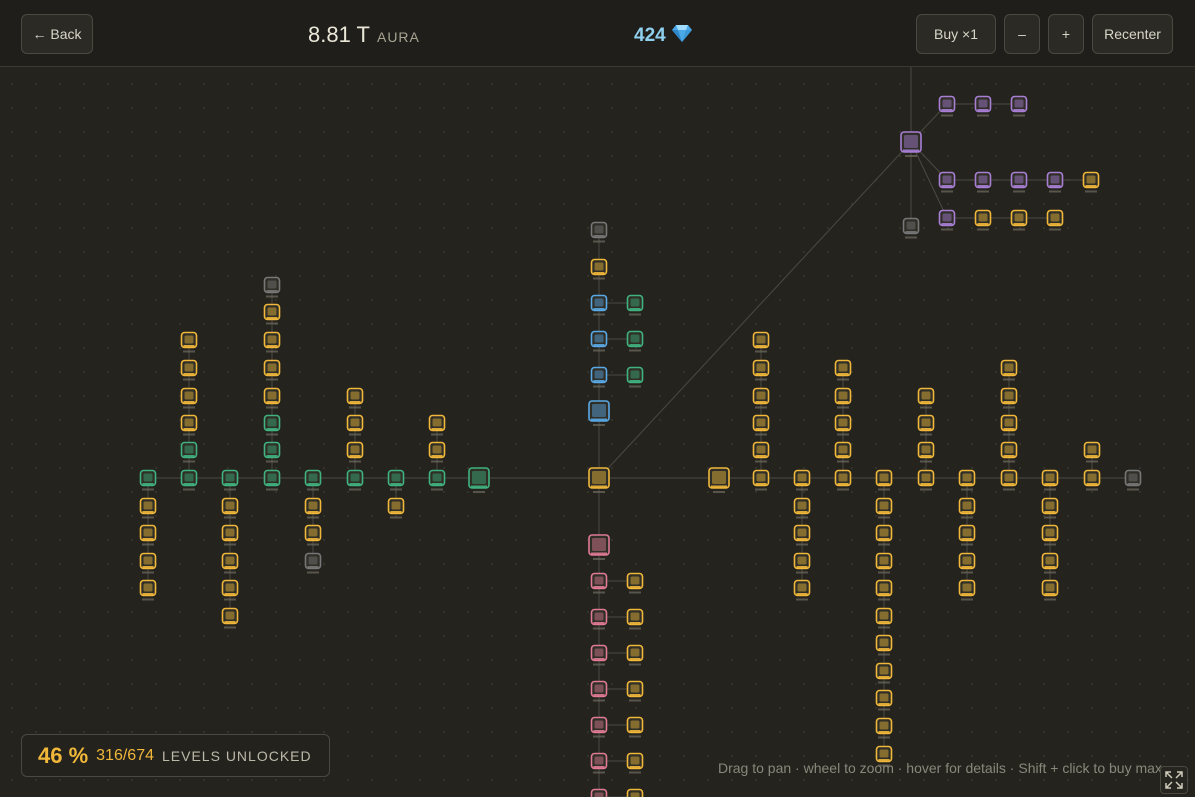 This screenshot has height=797, width=1195. I want to click on recenter-button: Recenter, so click(1132, 34).